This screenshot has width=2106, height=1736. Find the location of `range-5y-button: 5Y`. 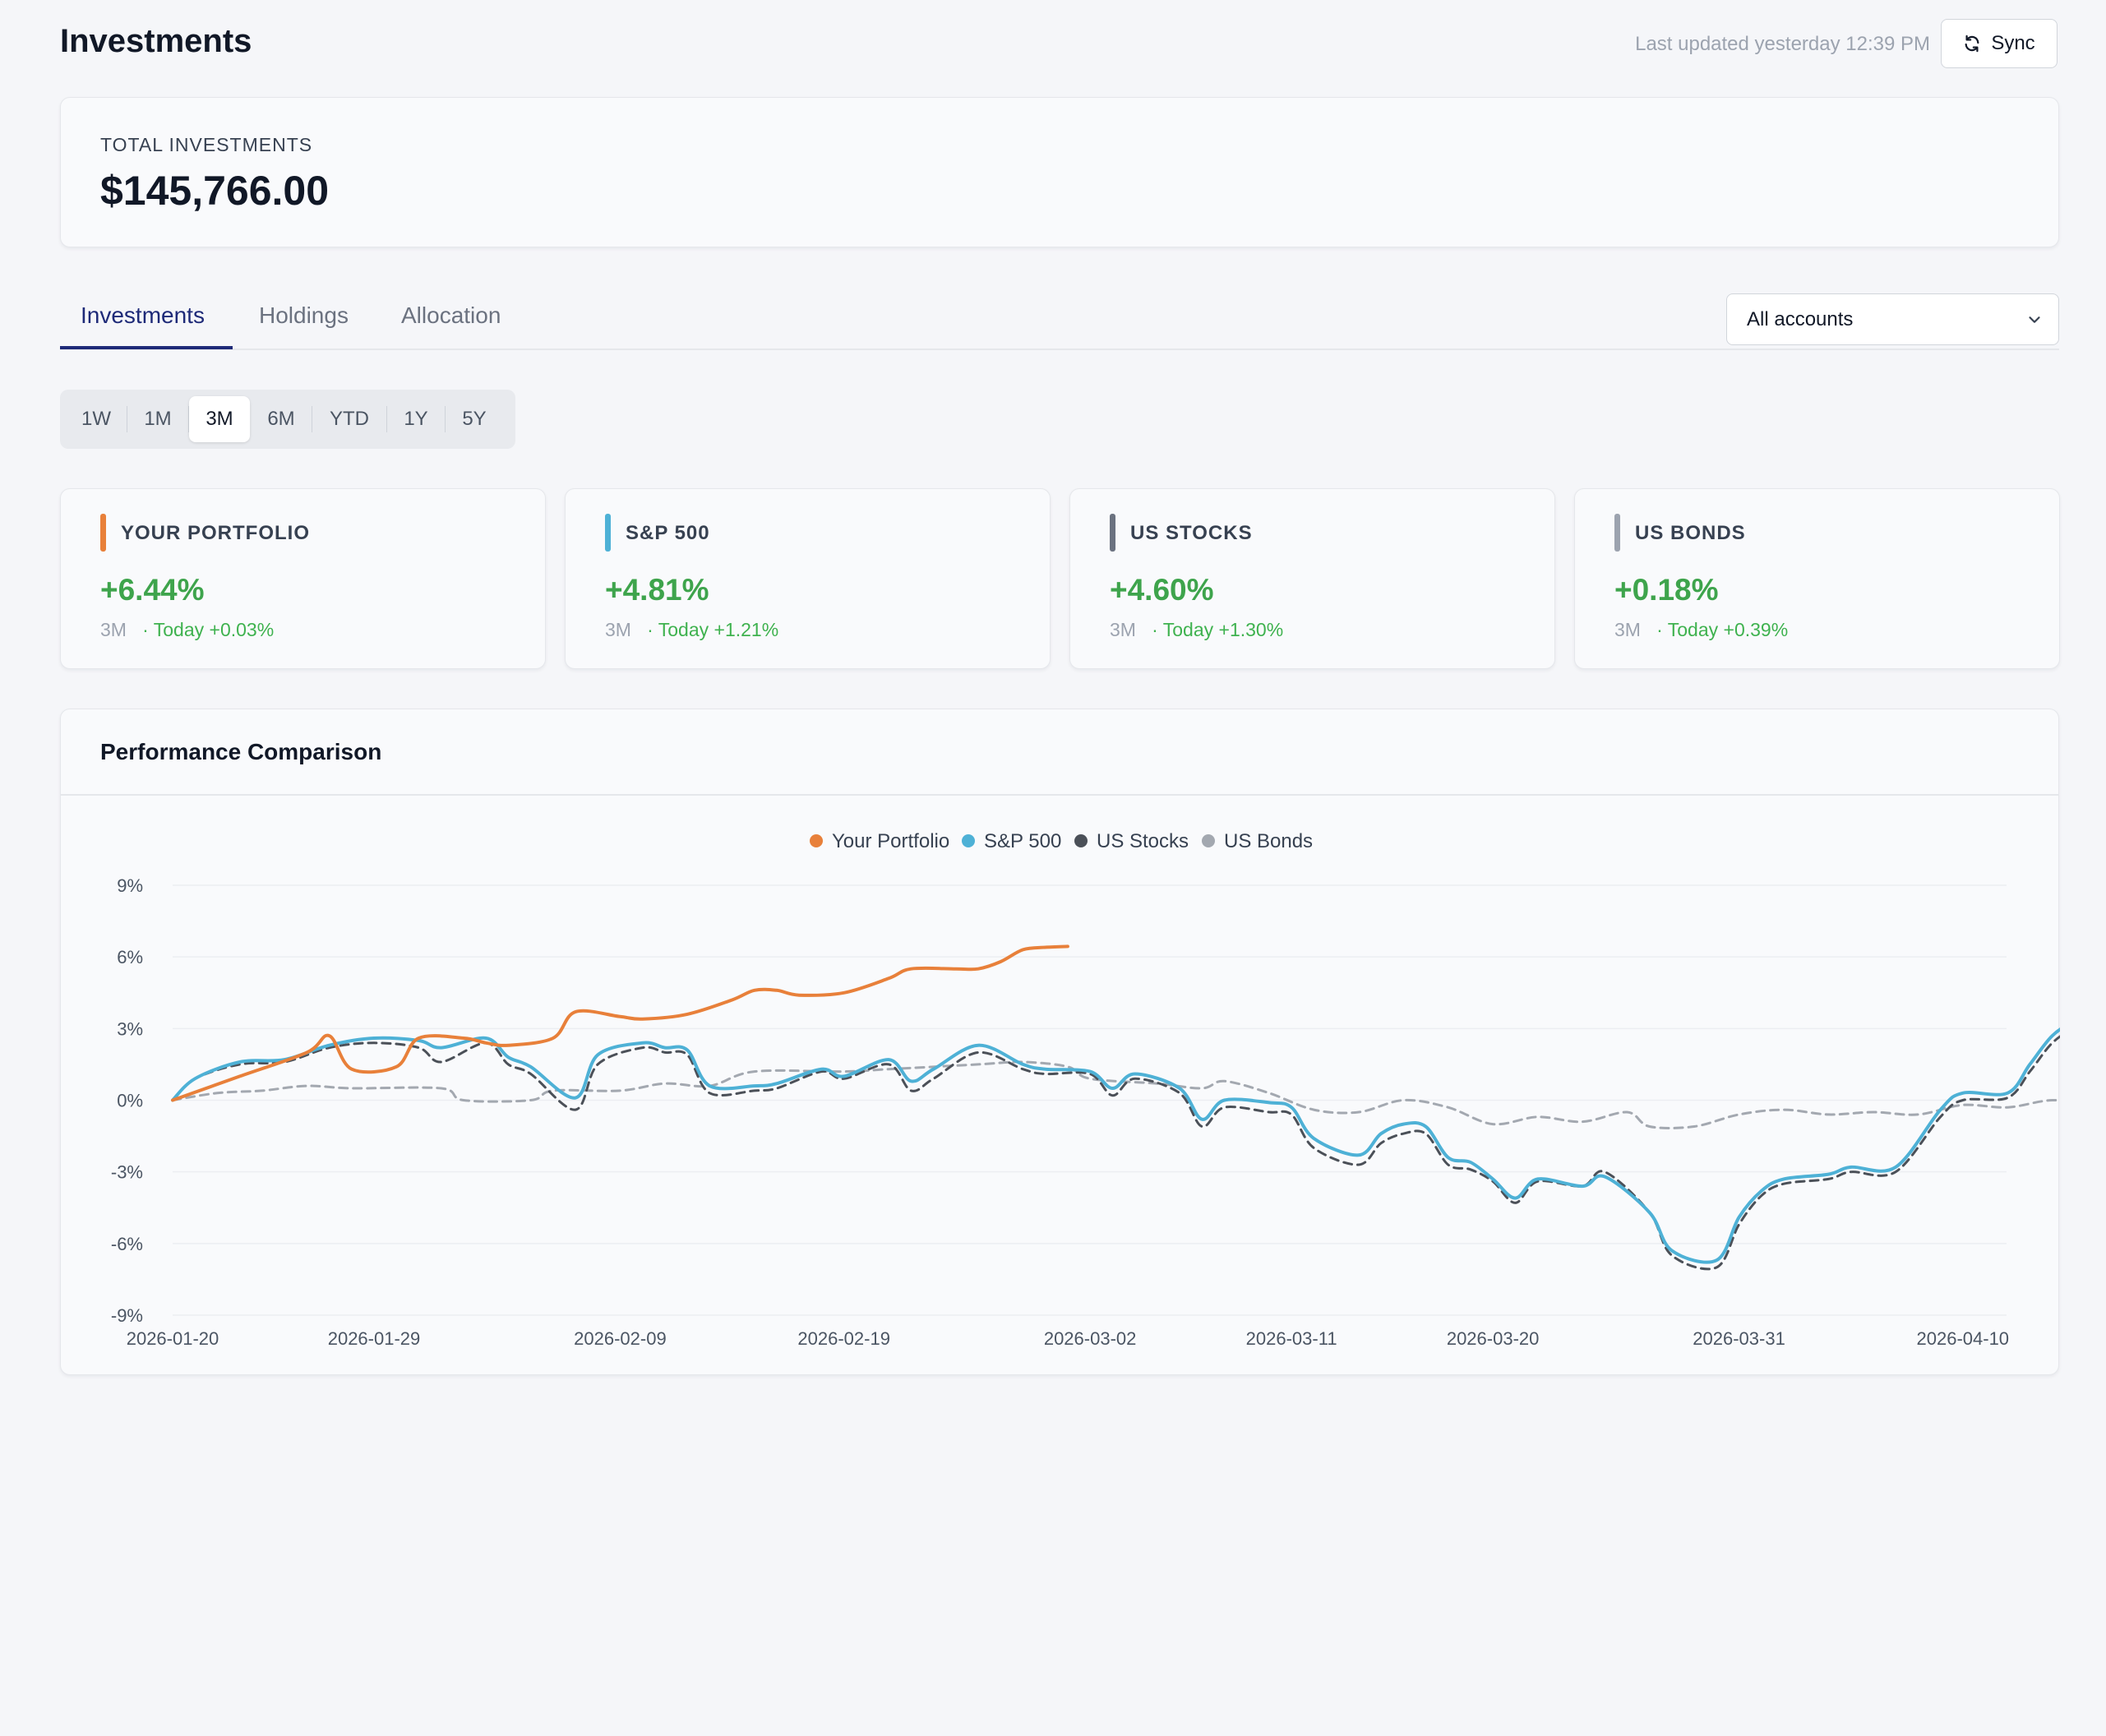

range-5y-button: 5Y is located at coordinates (475, 419).